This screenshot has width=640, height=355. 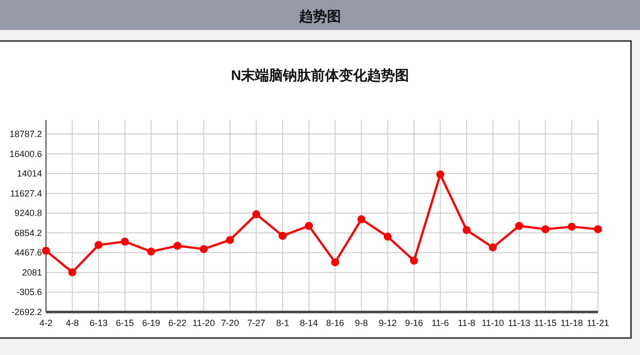 What do you see at coordinates (25, 134) in the screenshot?
I see `y-tick-label: 18787.2` at bounding box center [25, 134].